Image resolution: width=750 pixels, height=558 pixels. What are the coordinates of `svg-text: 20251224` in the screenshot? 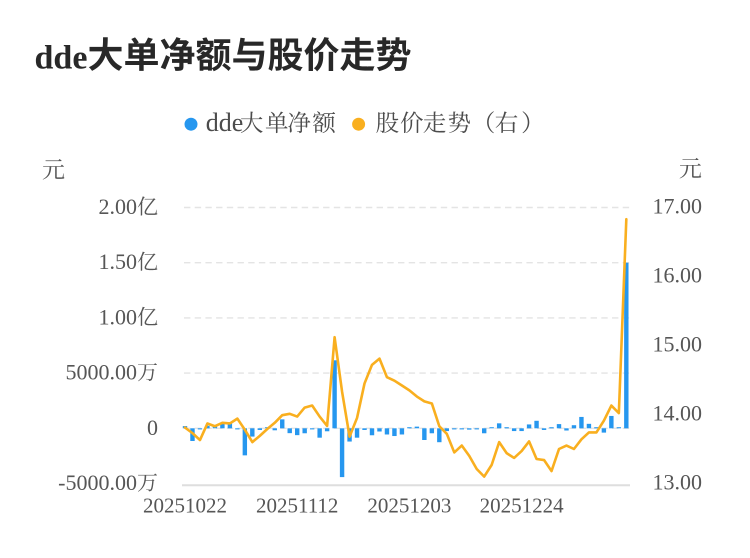 It's located at (522, 506).